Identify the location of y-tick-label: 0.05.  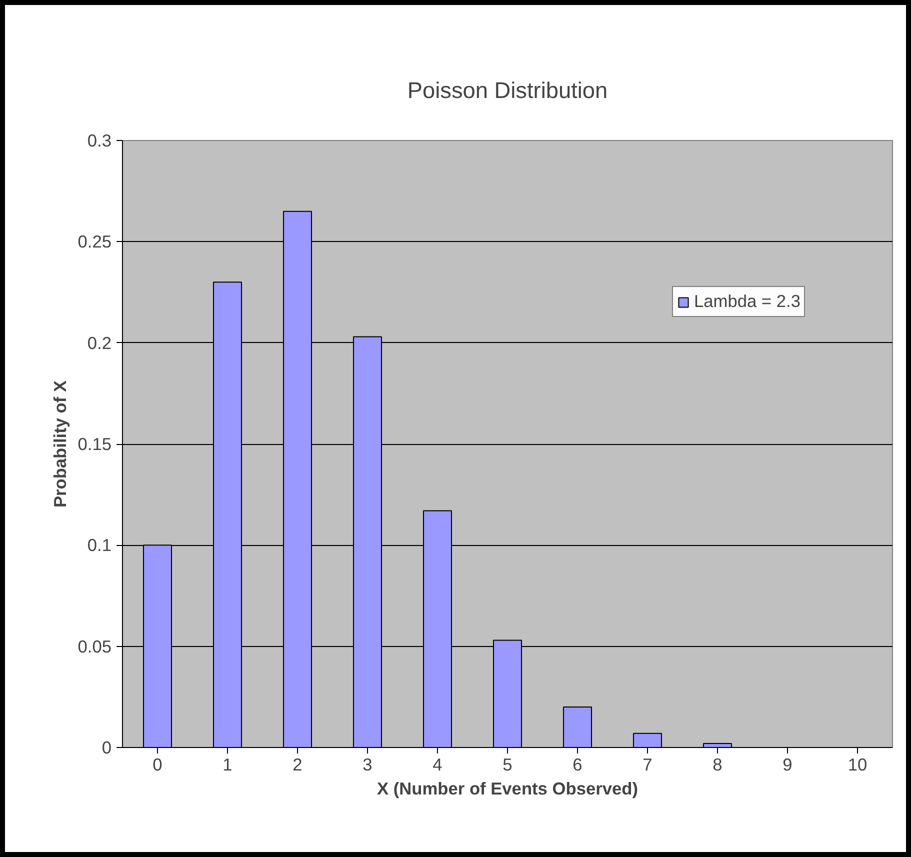
(95, 646).